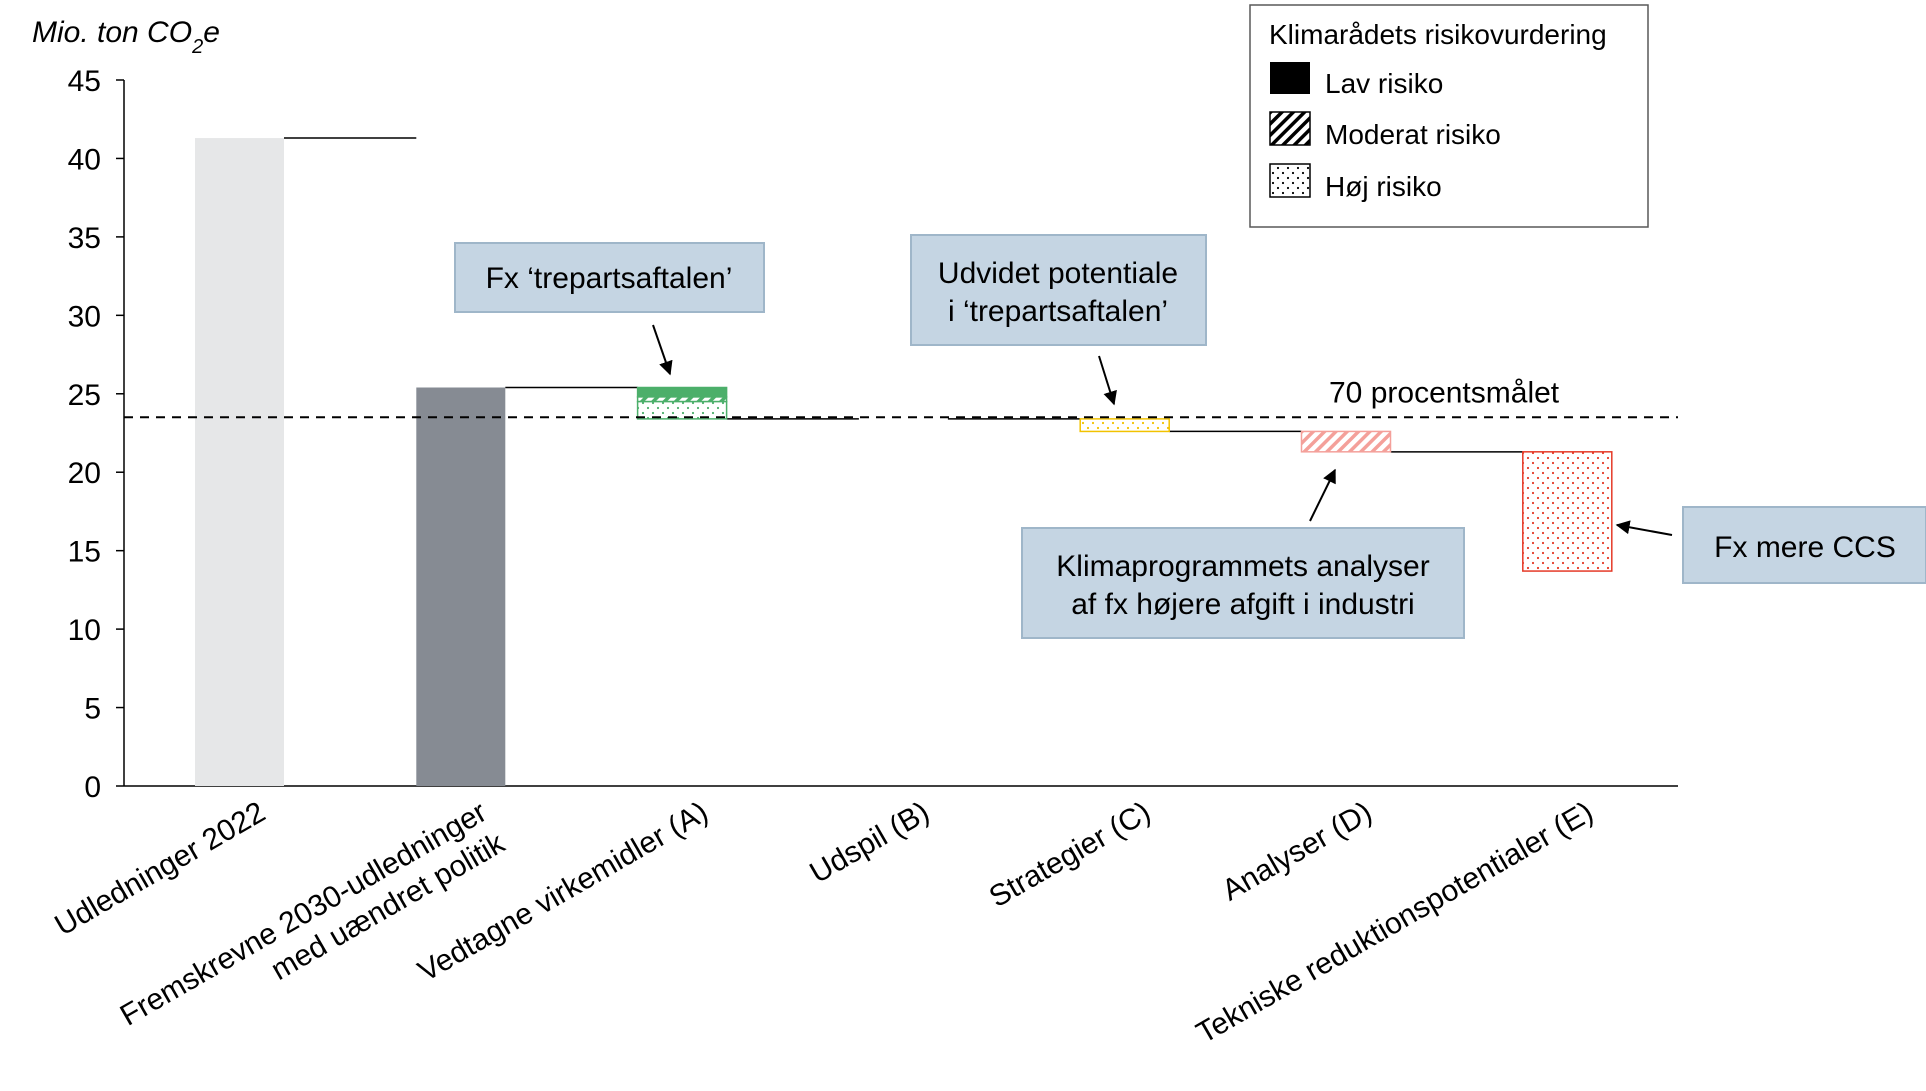  I want to click on category-label-line: Fremskrevne 2030-udledninger, so click(304, 913).